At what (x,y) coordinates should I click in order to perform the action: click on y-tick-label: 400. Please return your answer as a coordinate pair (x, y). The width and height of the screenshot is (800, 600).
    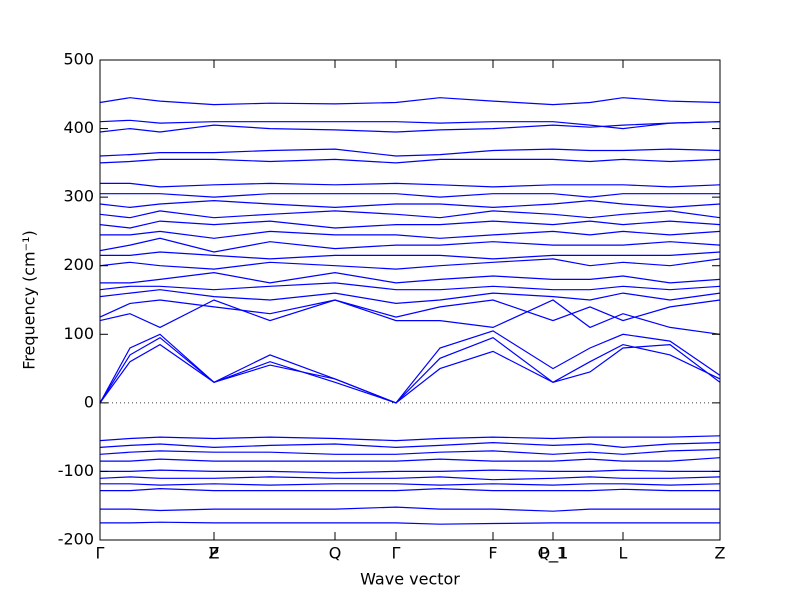
    Looking at the image, I should click on (78, 127).